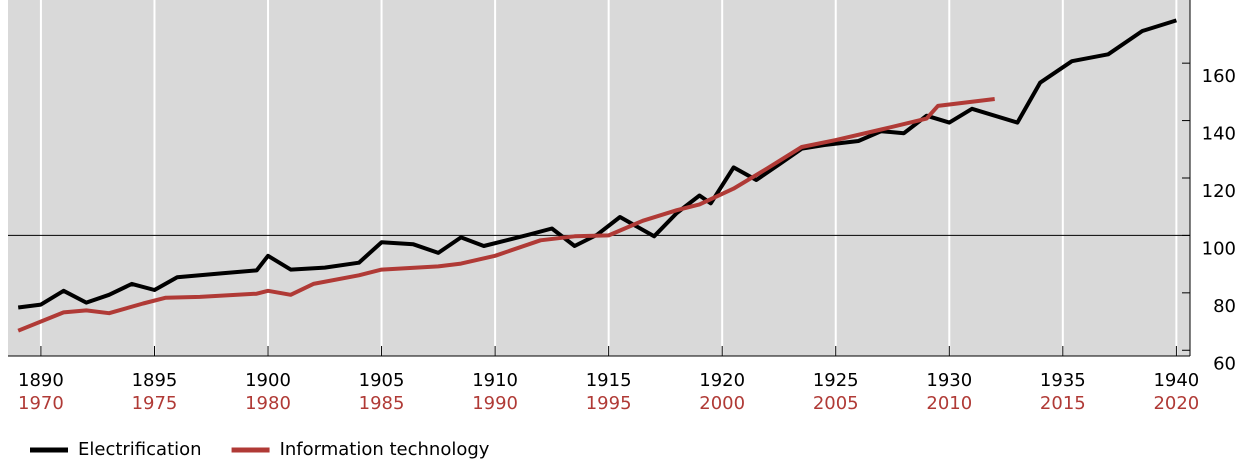 This screenshot has width=1246, height=466. What do you see at coordinates (609, 380) in the screenshot?
I see `x-tick-label: 1915` at bounding box center [609, 380].